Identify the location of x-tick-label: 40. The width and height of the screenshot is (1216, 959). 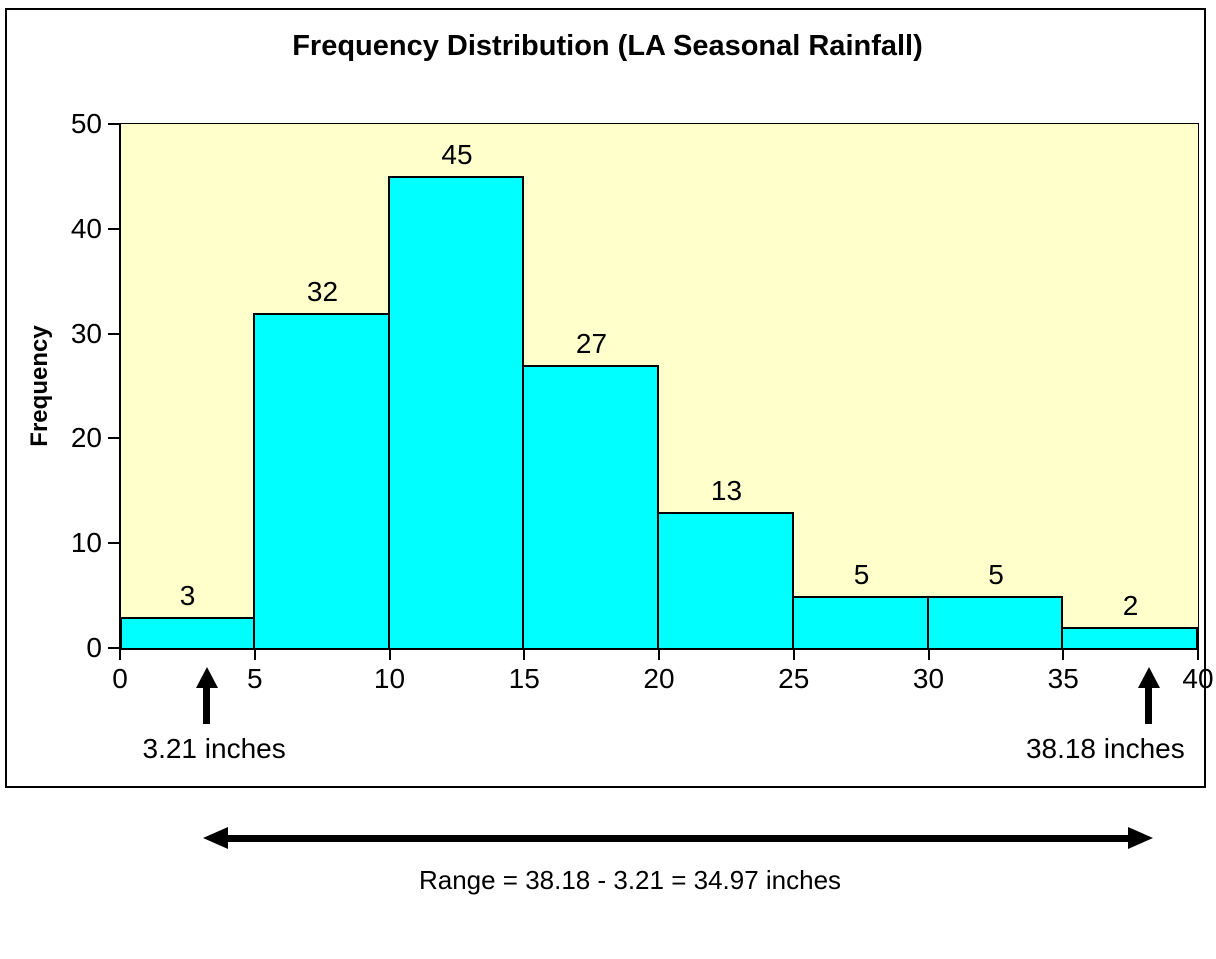
(1198, 678).